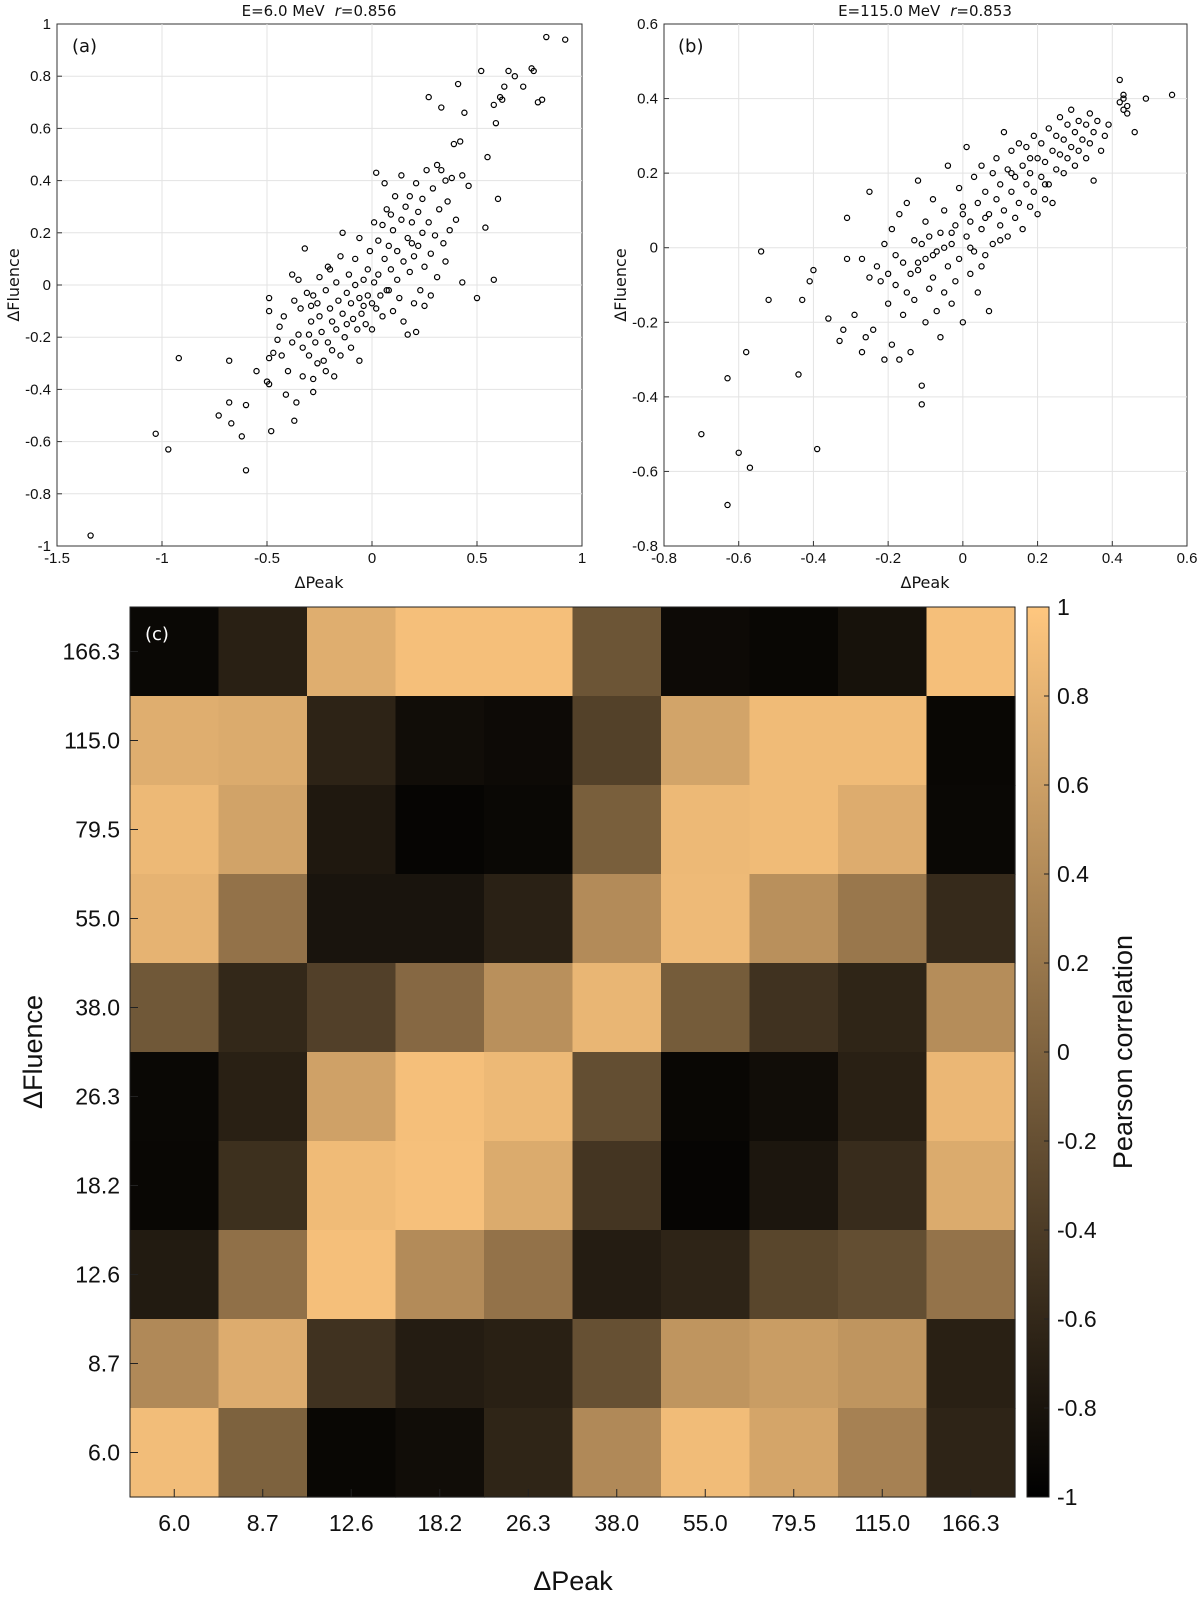  I want to click on heatmap-ytick-label: 166.3, so click(91, 652).